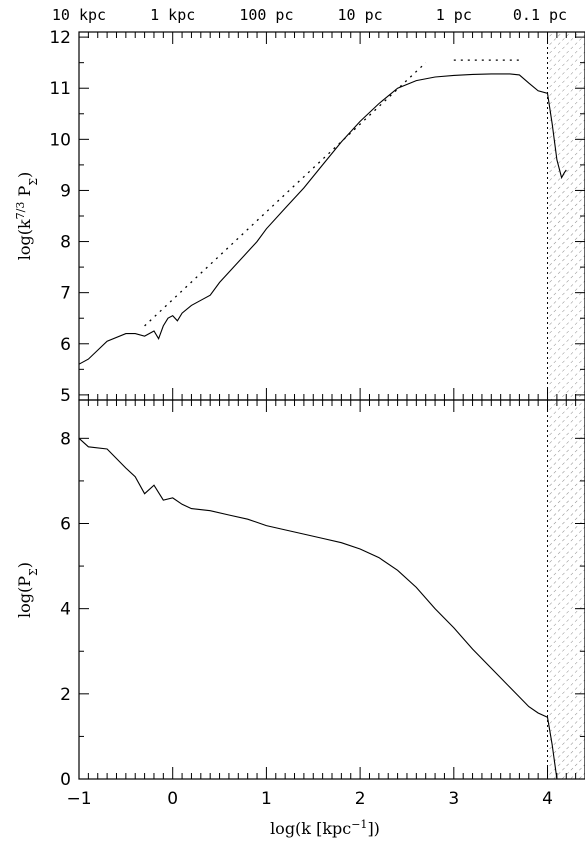 Image resolution: width=585 pixels, height=844 pixels. Describe the element at coordinates (60, 38) in the screenshot. I see `y-tick-label: 12` at that location.